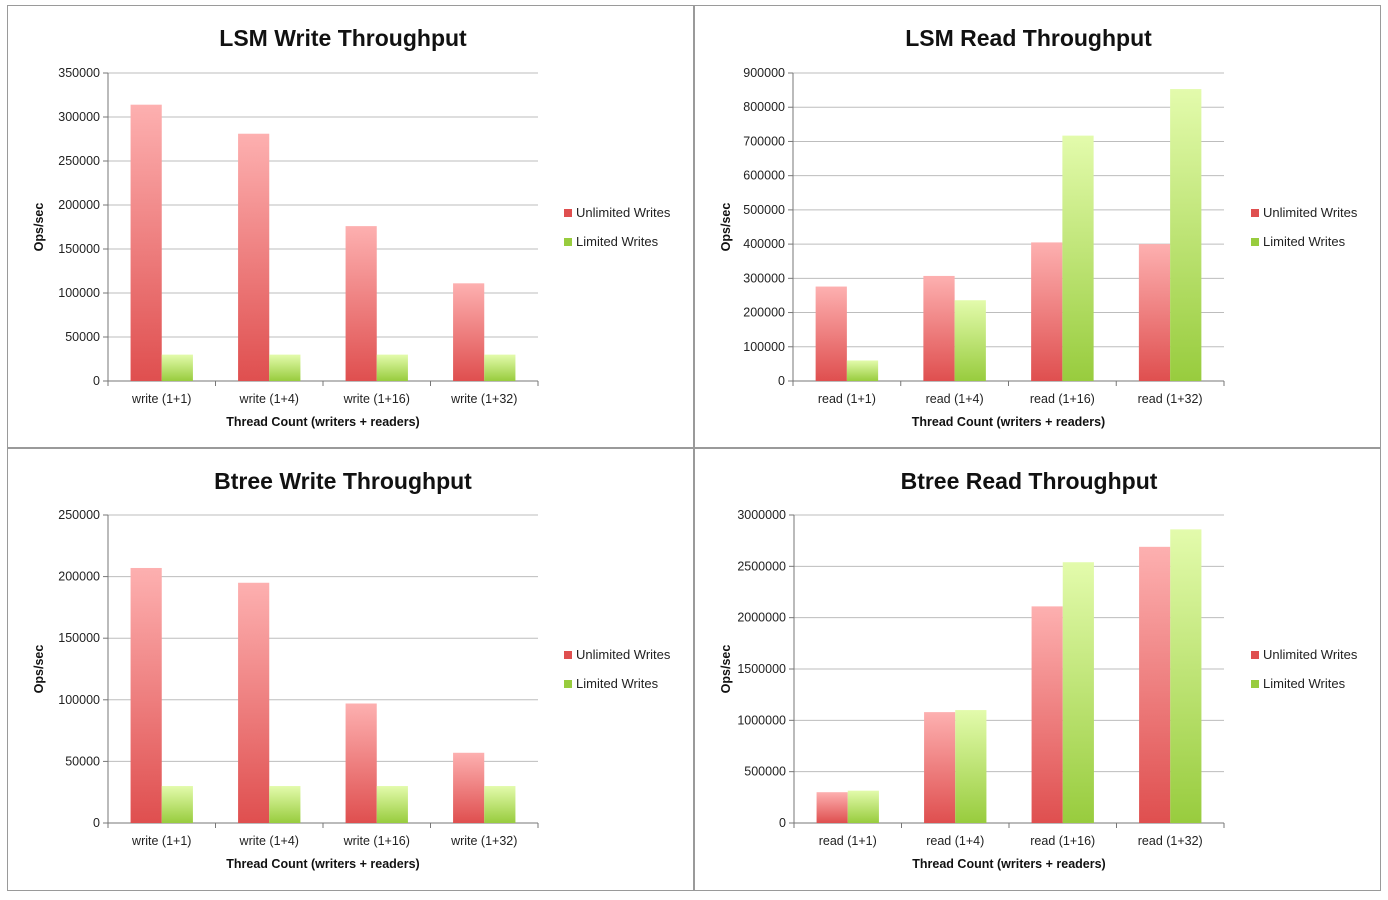 This screenshot has width=1388, height=900. I want to click on y-tick-label: 3000000, so click(761, 515).